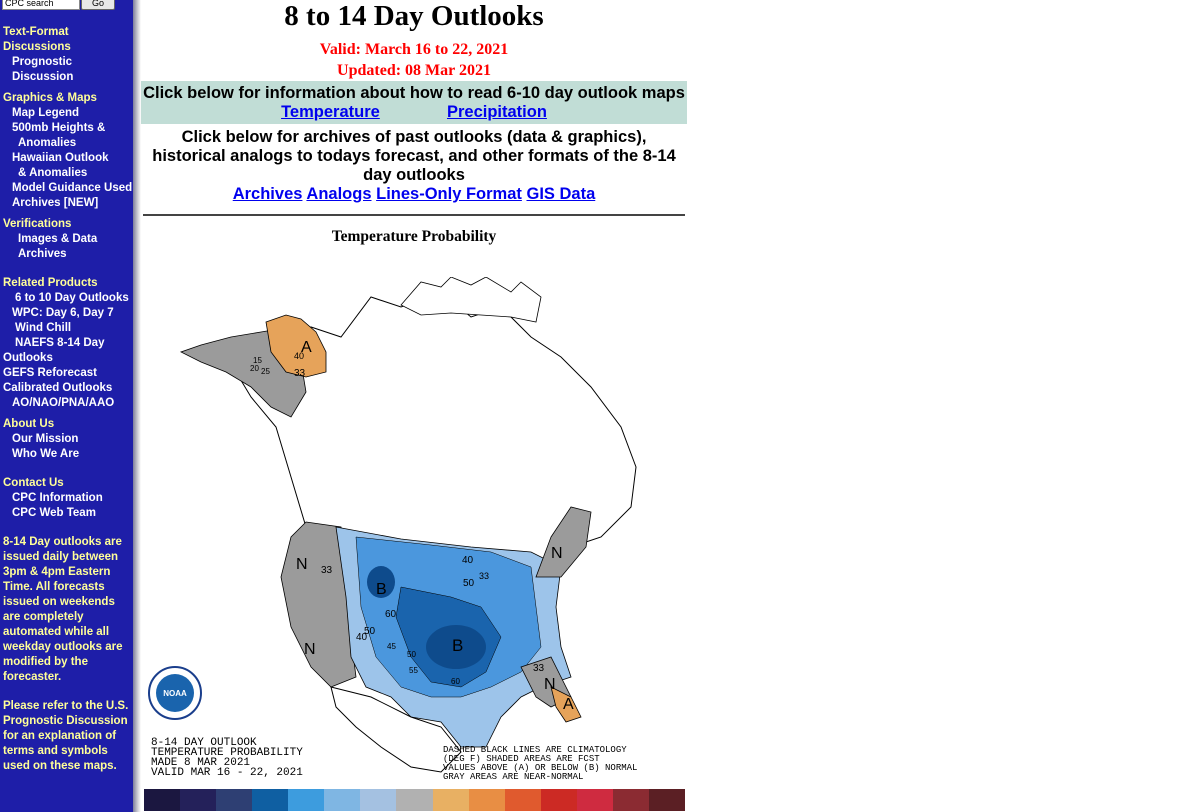 Image resolution: width=1179 pixels, height=812 pixels. I want to click on noaa-logo-text: NOAA, so click(175, 693).